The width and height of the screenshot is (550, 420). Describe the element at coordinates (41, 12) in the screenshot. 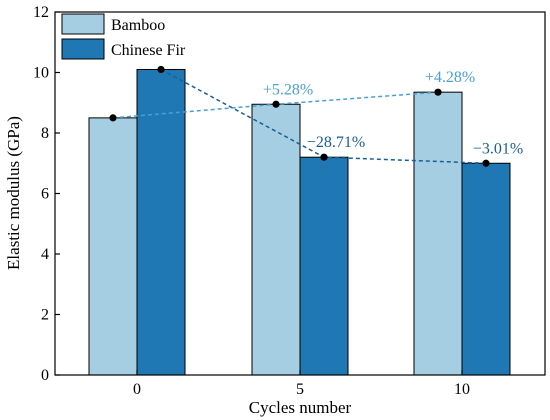

I see `y-tick-label: 12` at that location.